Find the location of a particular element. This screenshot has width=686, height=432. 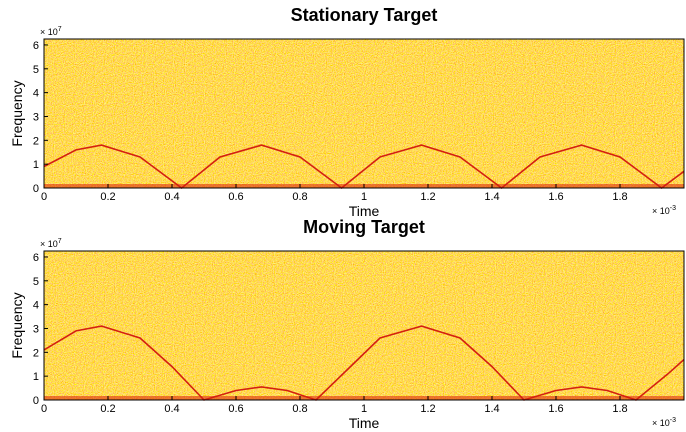

chart-title: Stationary Target is located at coordinates (364, 15).